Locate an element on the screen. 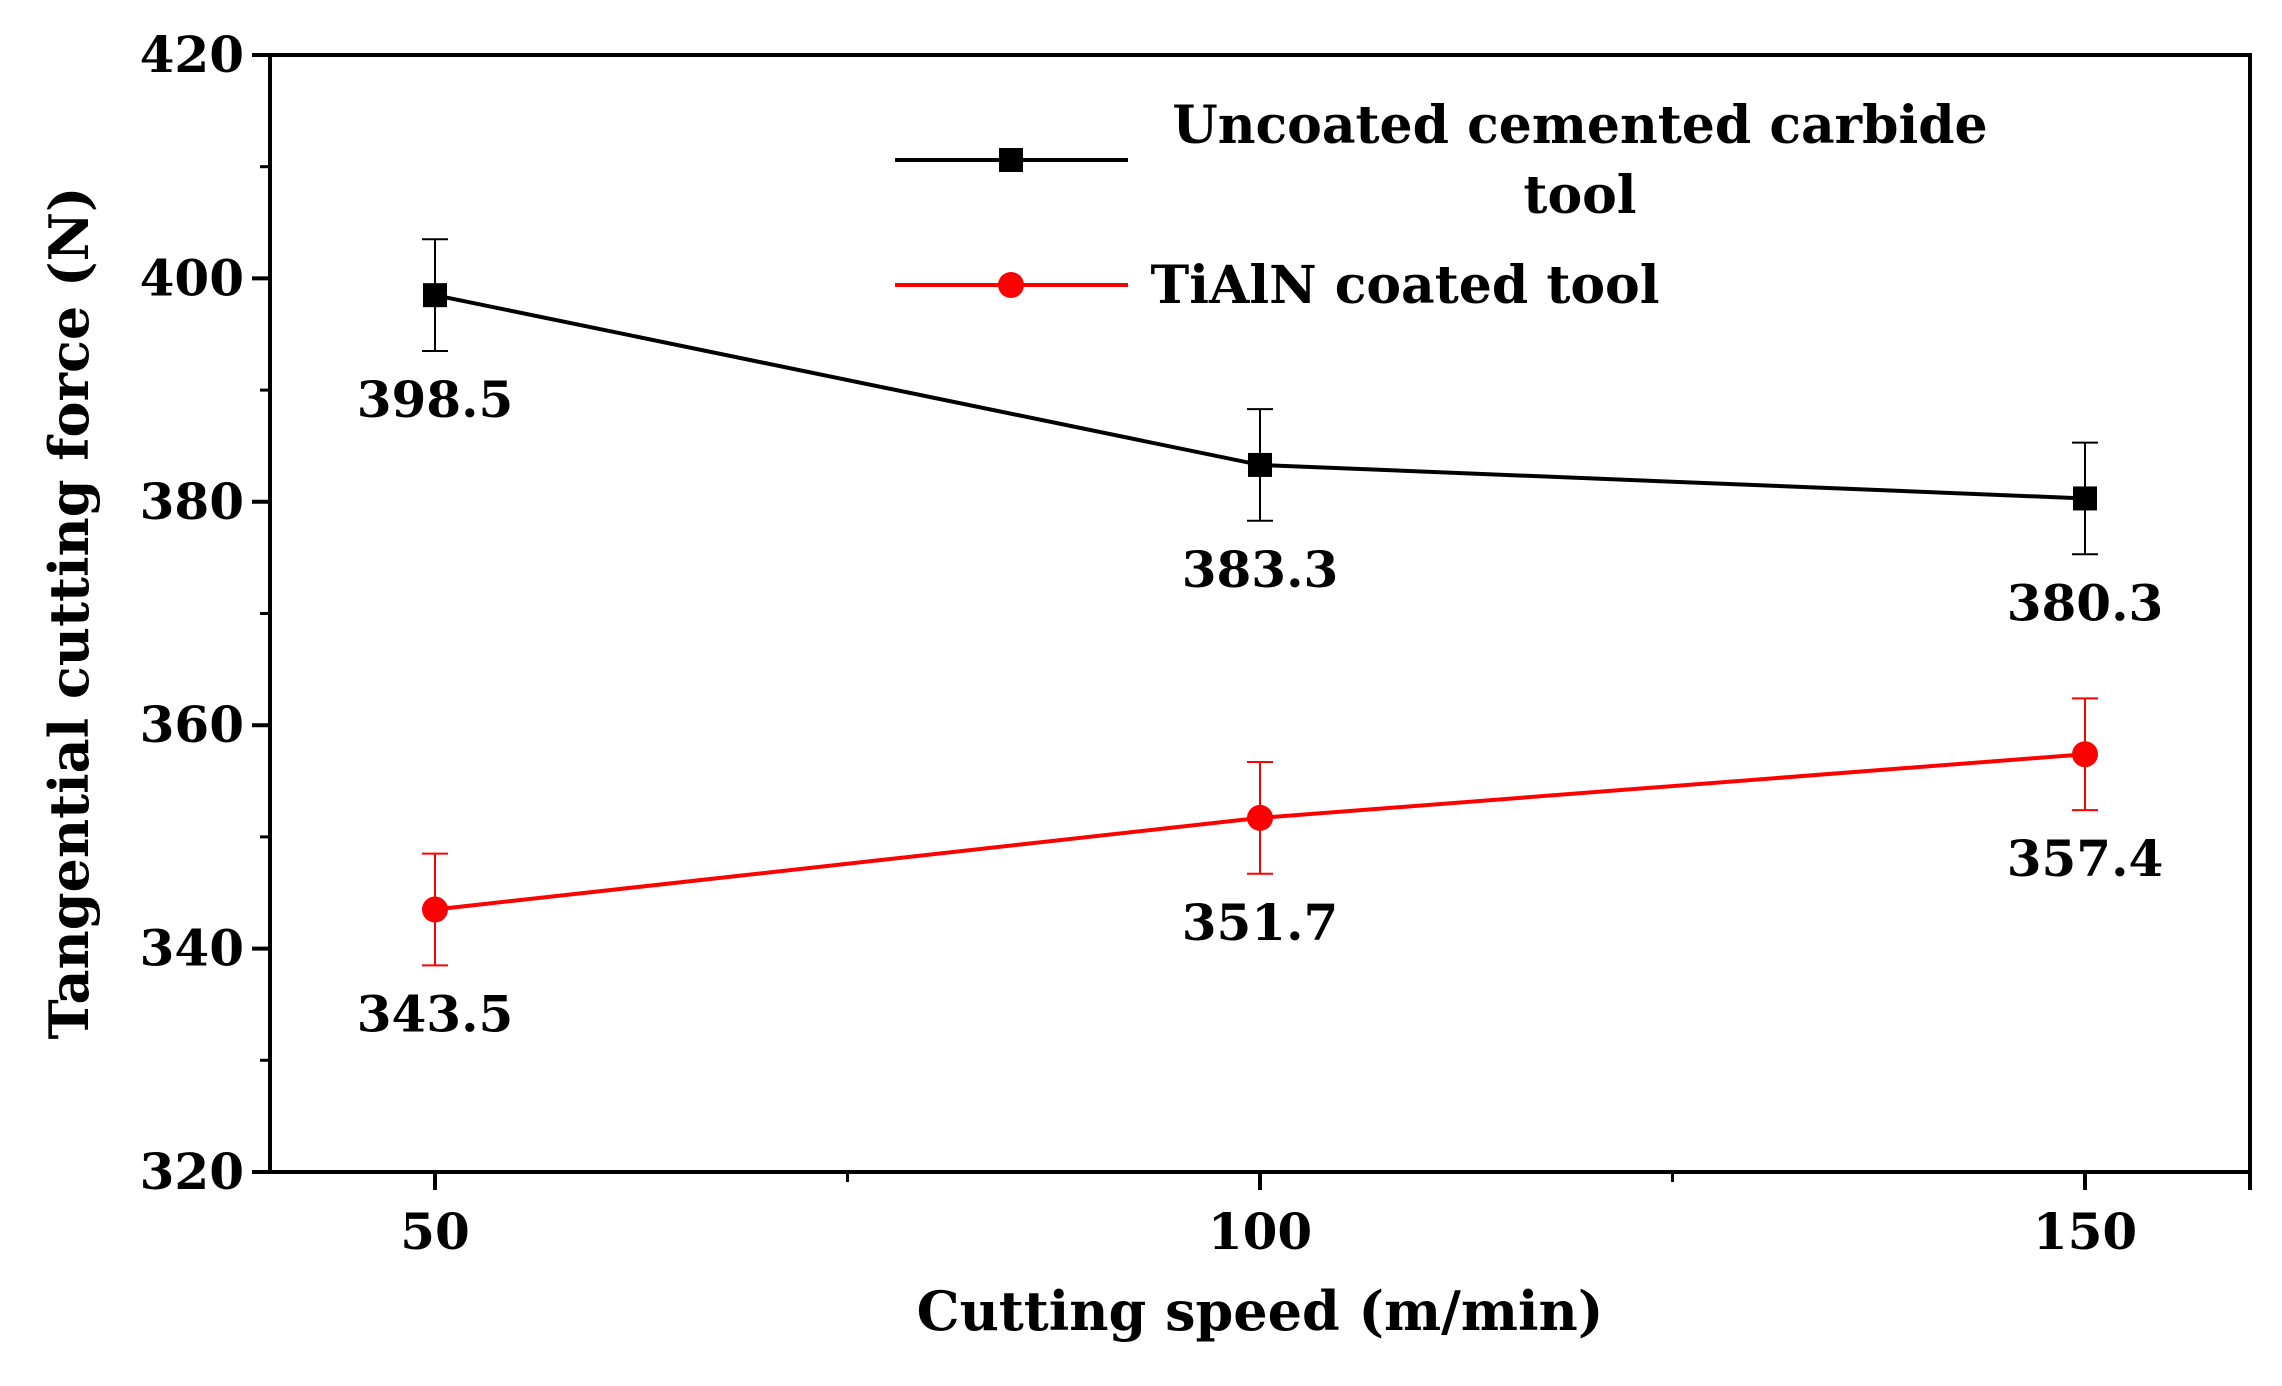  data-label: 398.5 is located at coordinates (435, 399).